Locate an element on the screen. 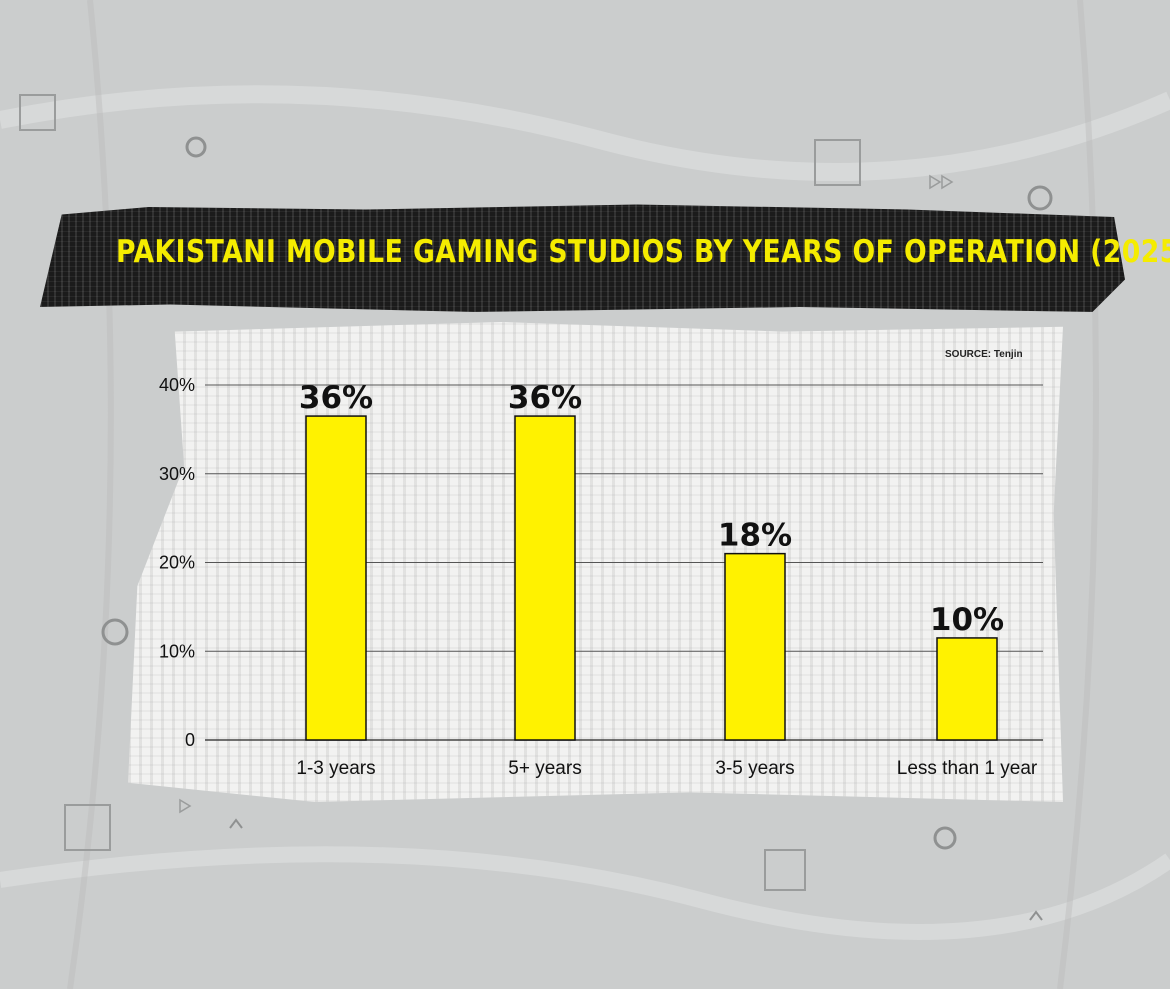 The image size is (1170, 989). source-note: SOURCE: Tenjin is located at coordinates (984, 354).